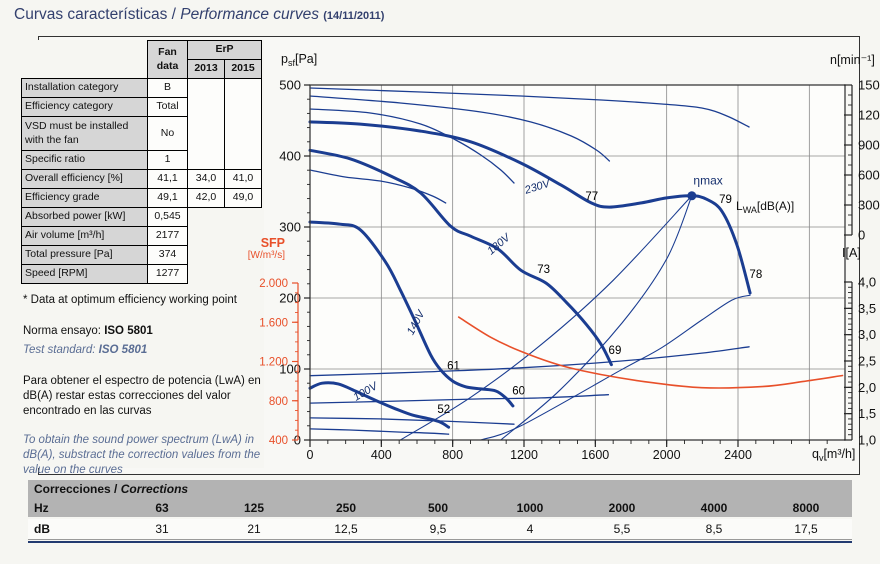 Image resolution: width=880 pixels, height=564 pixels. Describe the element at coordinates (243, 124) in the screenshot. I see `erp-empty-2015` at that location.